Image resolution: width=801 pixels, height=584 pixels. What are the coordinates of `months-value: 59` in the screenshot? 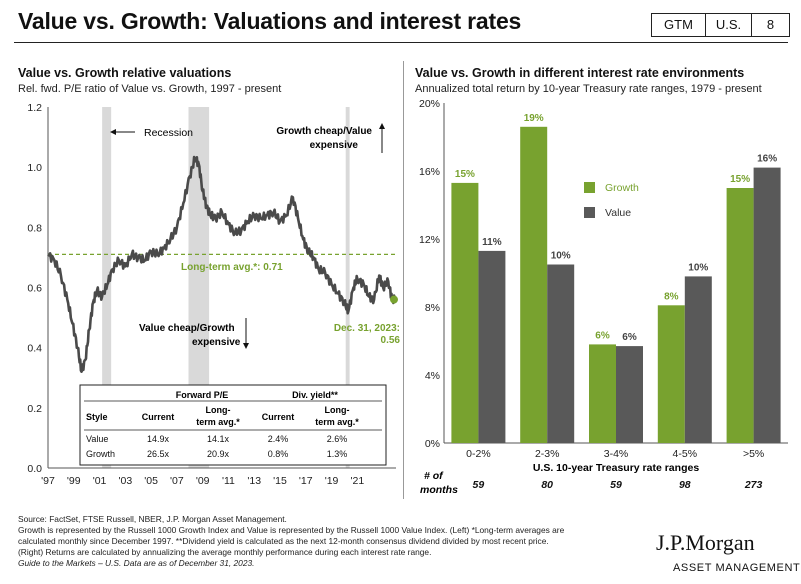 It's located at (616, 485).